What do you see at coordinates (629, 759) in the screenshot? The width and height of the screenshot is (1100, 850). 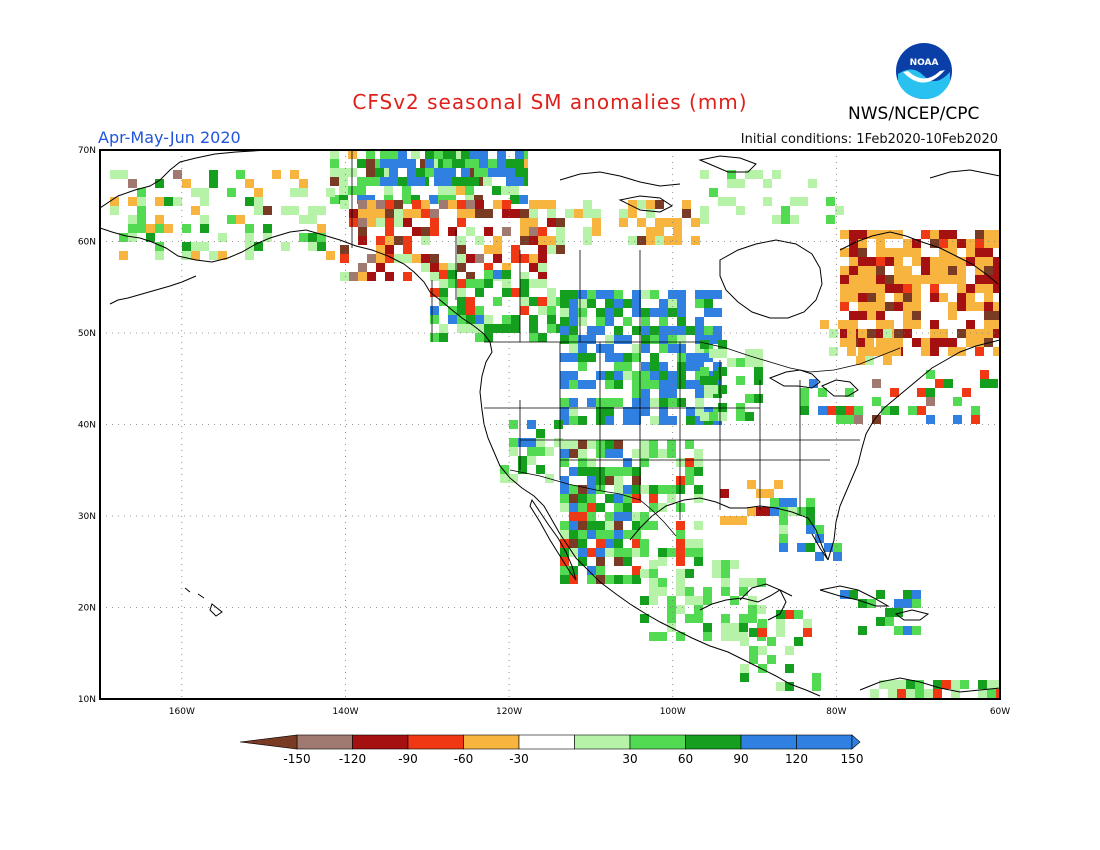 I see `colorbar-label: 30` at bounding box center [629, 759].